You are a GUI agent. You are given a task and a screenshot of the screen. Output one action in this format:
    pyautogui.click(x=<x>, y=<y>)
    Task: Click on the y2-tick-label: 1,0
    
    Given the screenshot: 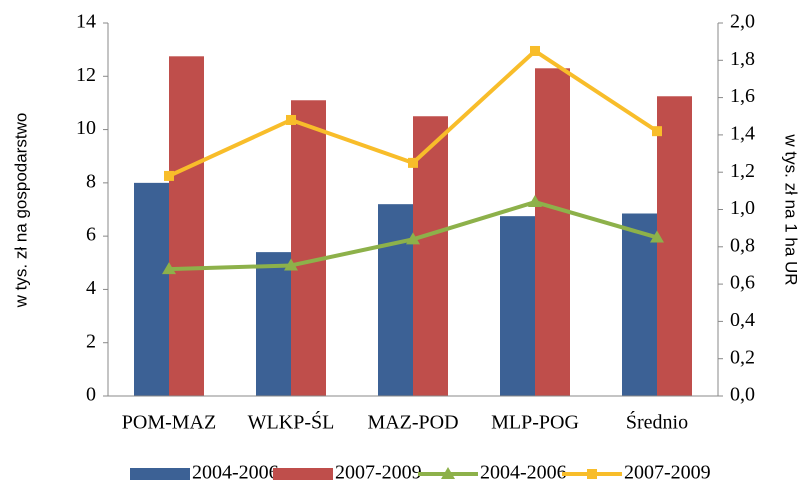 What is the action you would take?
    pyautogui.click(x=742, y=208)
    